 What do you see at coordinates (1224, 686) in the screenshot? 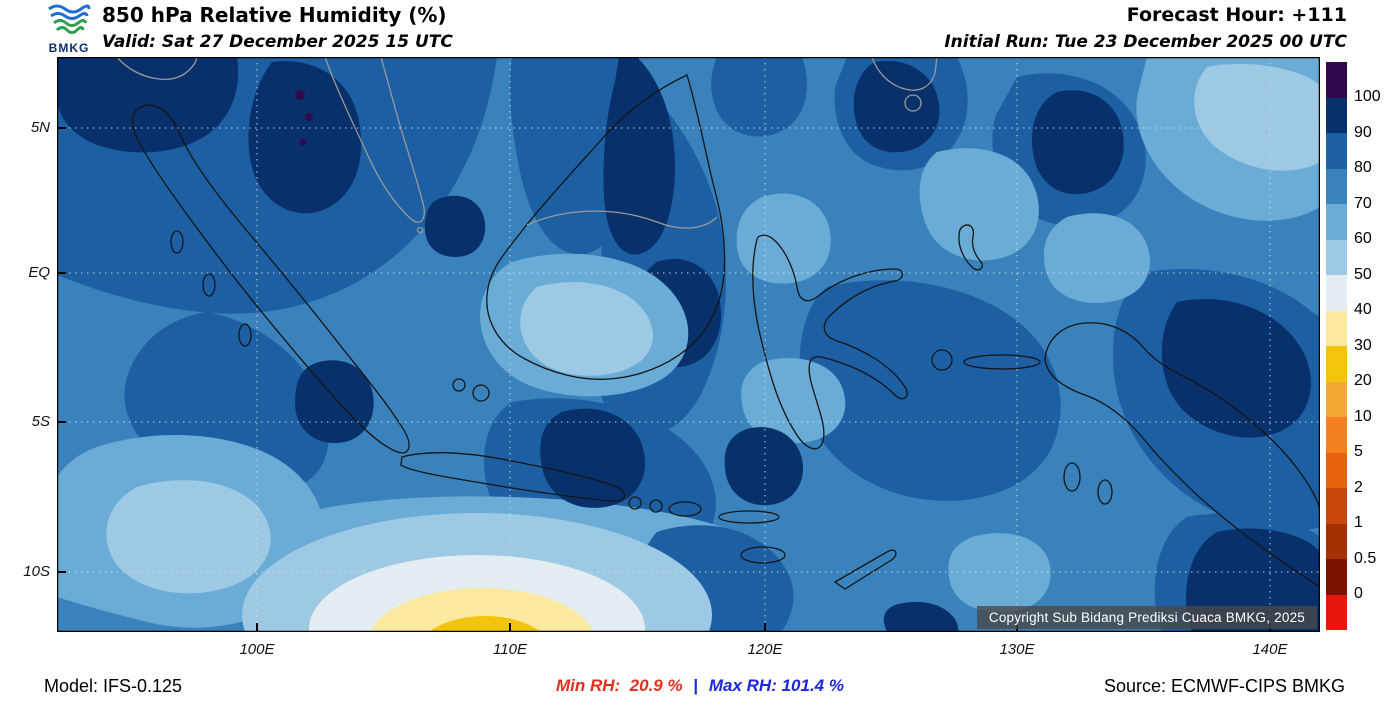
I see `source-label: Source: ECMWF-CIPS BMKG` at bounding box center [1224, 686].